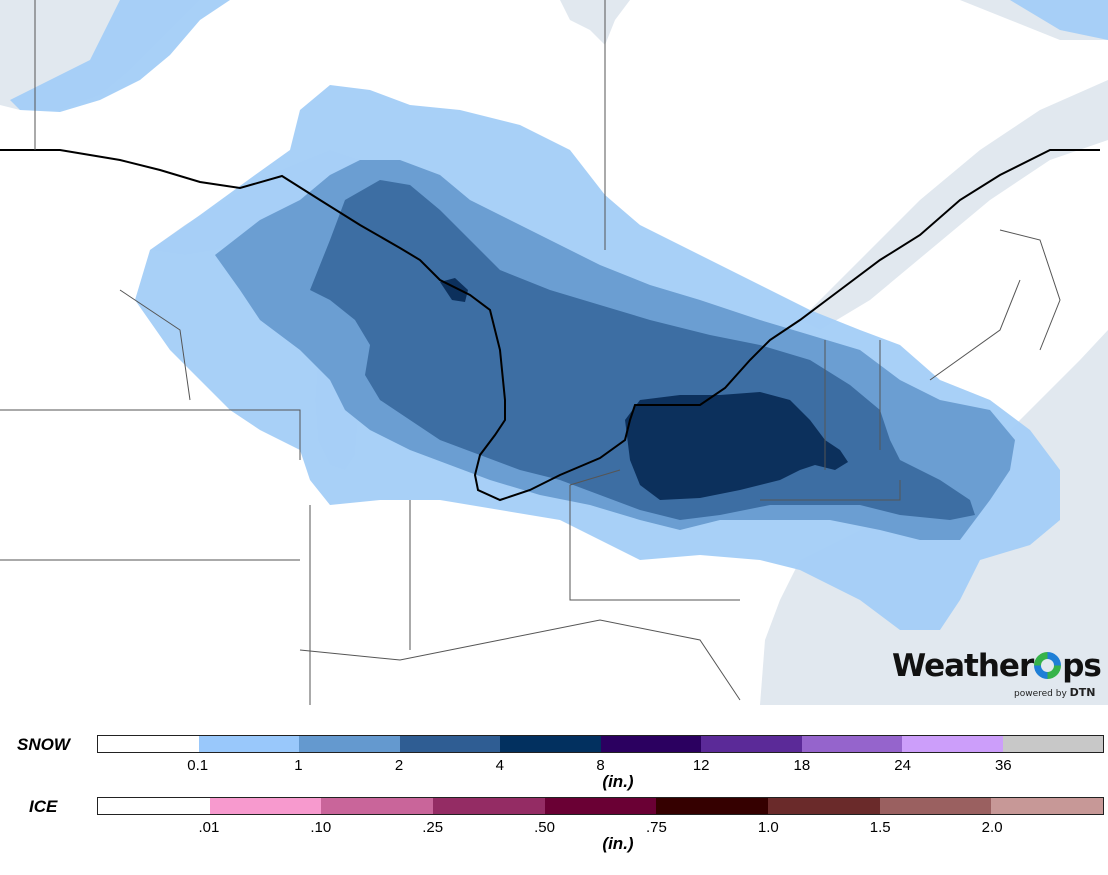  What do you see at coordinates (544, 827) in the screenshot?
I see `ice-legend-tick: .50` at bounding box center [544, 827].